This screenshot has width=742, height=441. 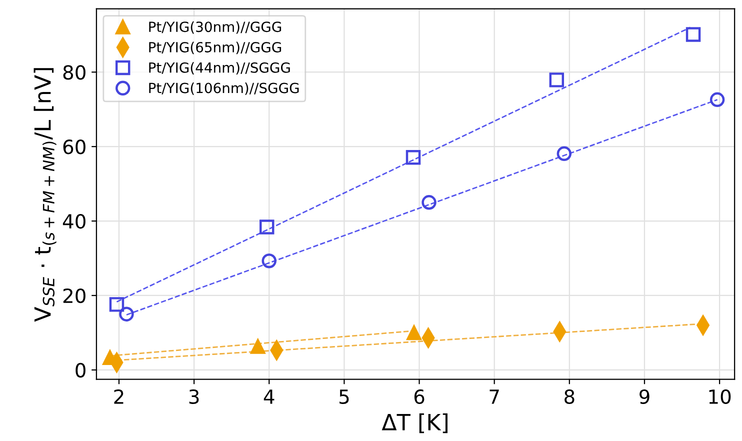 I want to click on y-tick-label: 0, so click(x=81, y=370).